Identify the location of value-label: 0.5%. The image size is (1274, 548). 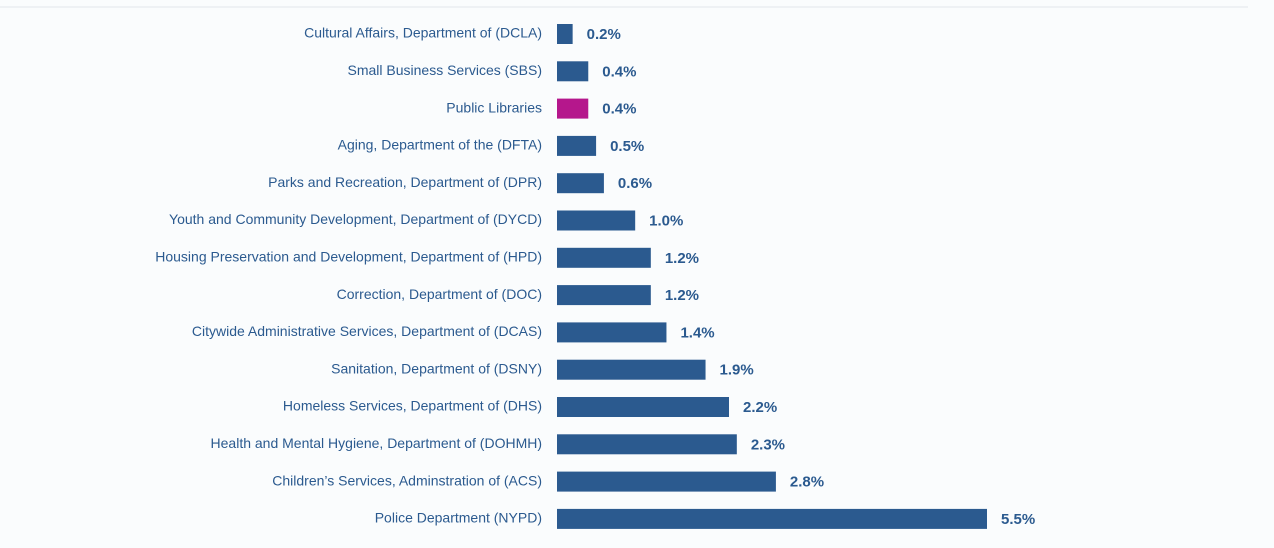
(627, 146).